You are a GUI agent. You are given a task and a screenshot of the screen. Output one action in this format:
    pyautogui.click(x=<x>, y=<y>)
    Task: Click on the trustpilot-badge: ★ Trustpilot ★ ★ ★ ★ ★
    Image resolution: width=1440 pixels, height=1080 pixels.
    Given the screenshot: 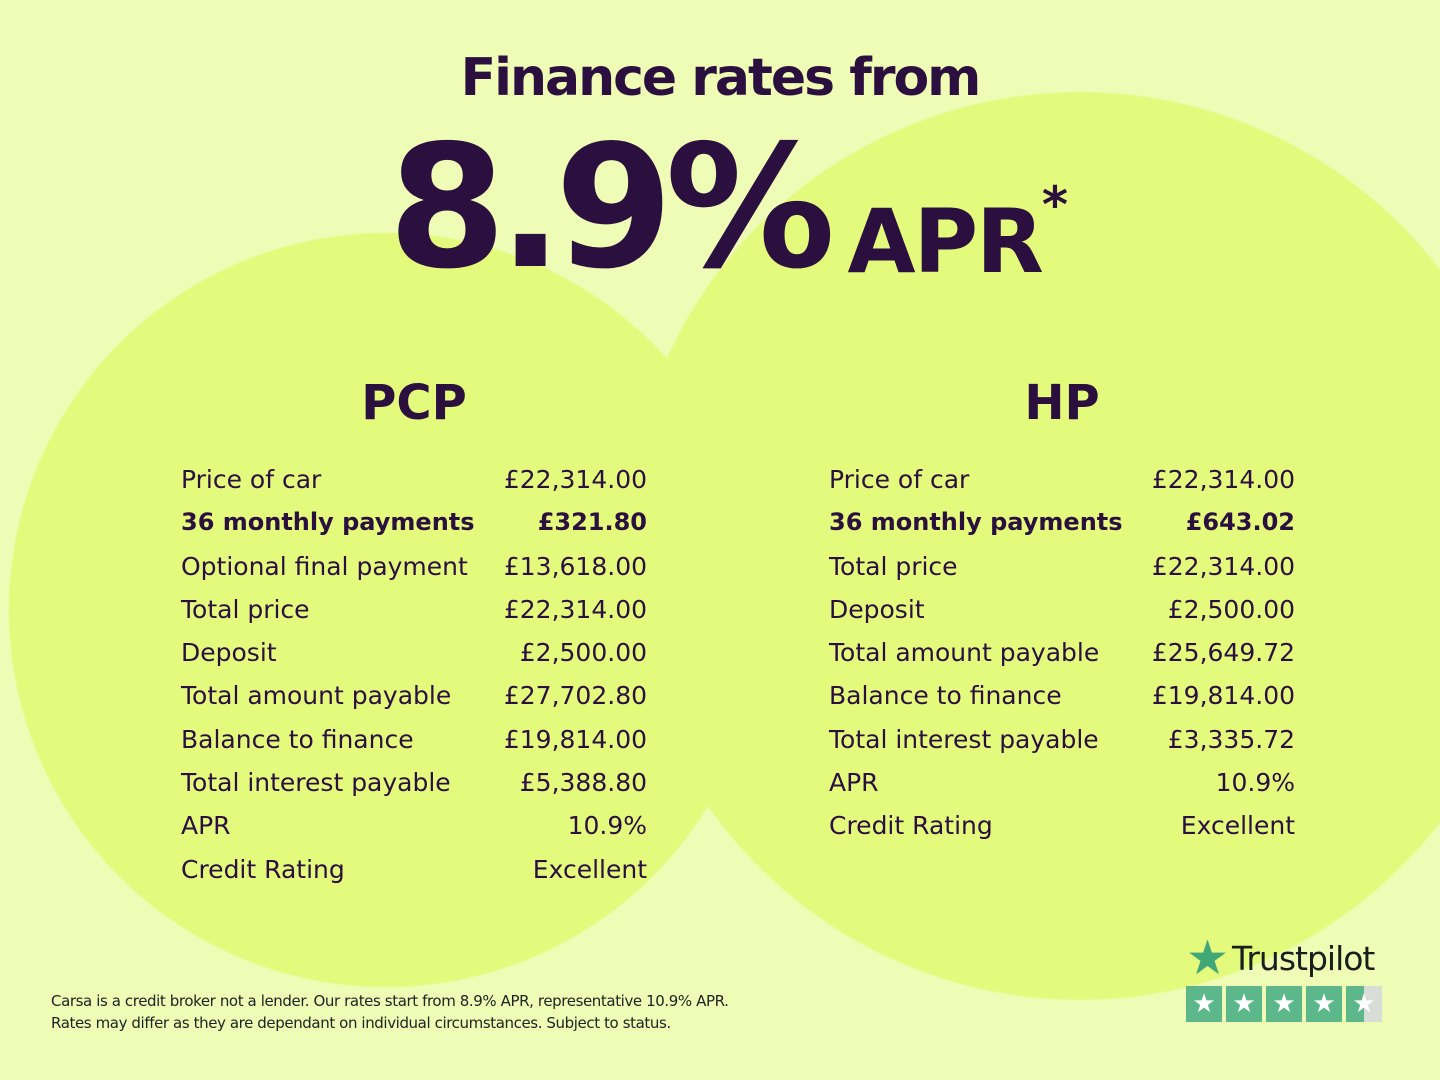 What is the action you would take?
    pyautogui.click(x=1284, y=976)
    